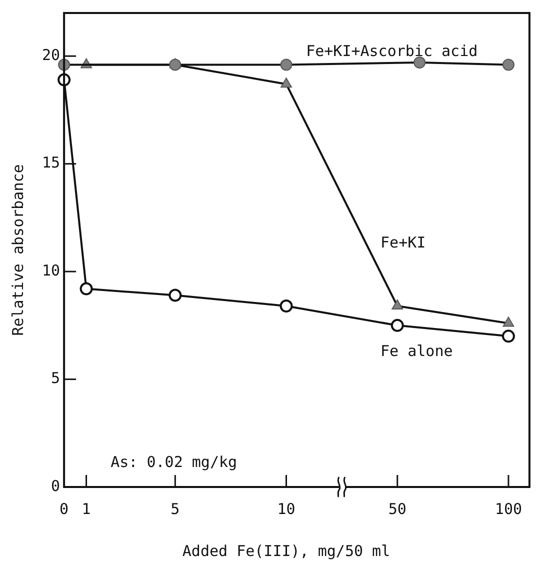  Describe the element at coordinates (416, 351) in the screenshot. I see `series-label: Fe alone` at that location.